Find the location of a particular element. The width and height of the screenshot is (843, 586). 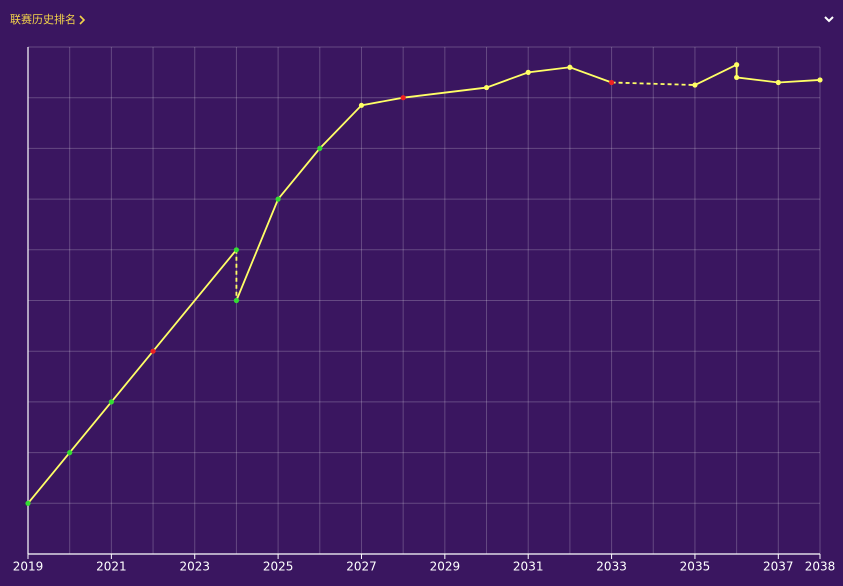

collapse-chevron is located at coordinates (829, 19).